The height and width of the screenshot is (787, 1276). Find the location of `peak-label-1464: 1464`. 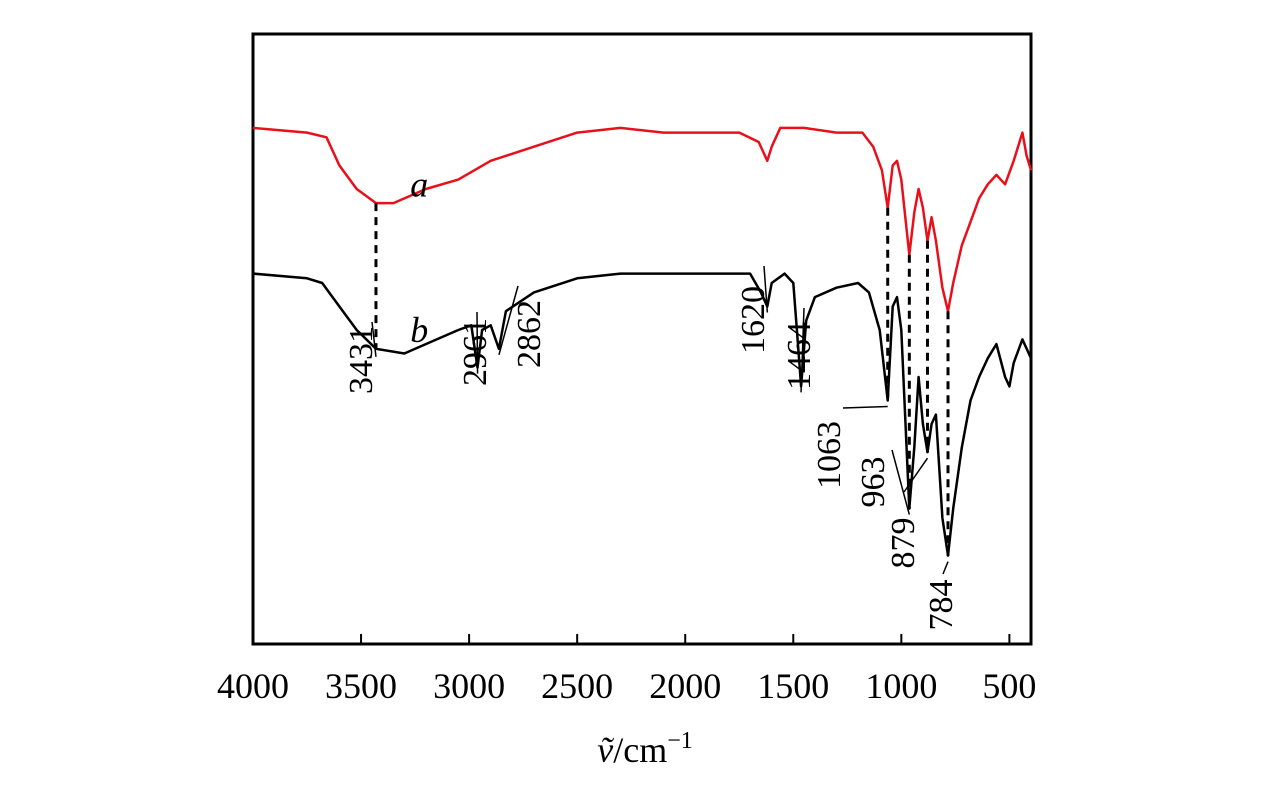

peak-label-1464: 1464 is located at coordinates (799, 356).